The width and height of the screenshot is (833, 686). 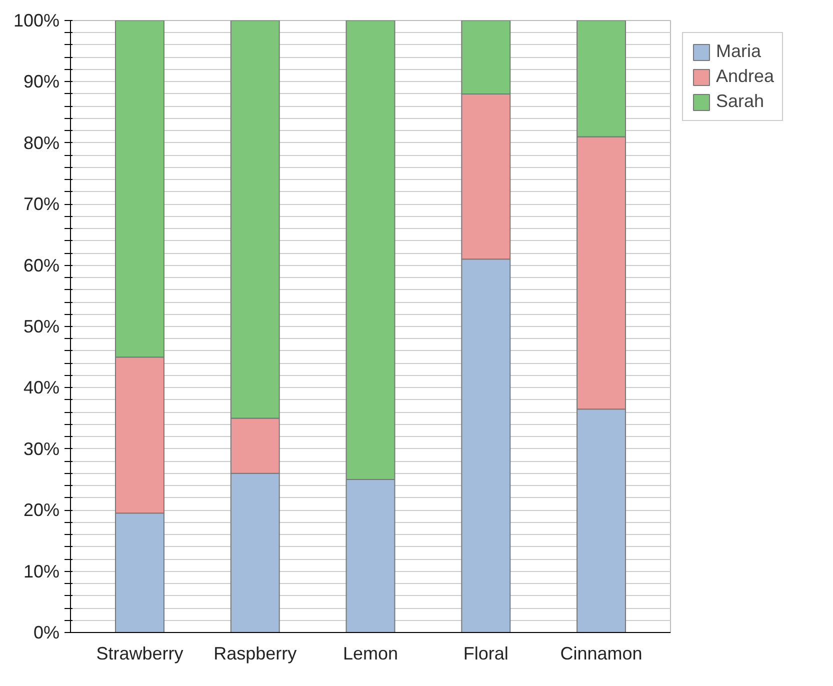 What do you see at coordinates (140, 654) in the screenshot?
I see `x-tick-label: Strawberry` at bounding box center [140, 654].